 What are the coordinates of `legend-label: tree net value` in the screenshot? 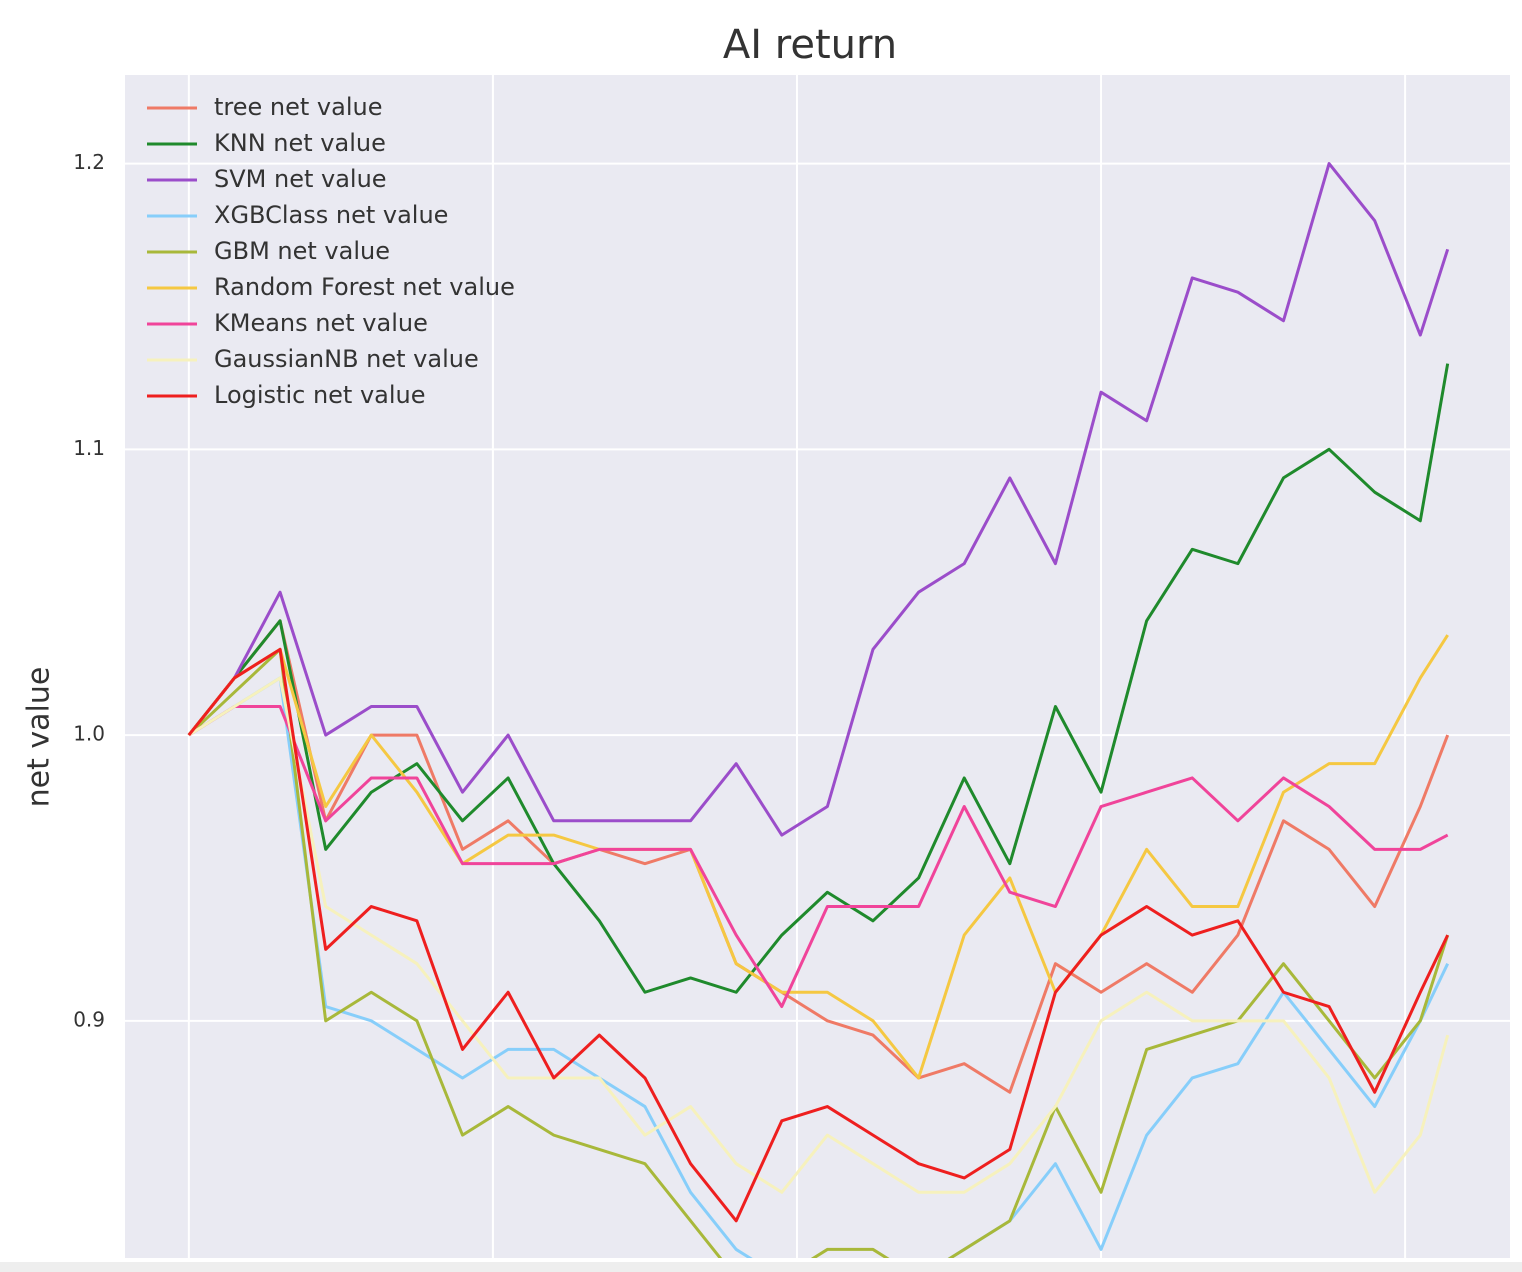 It's located at (298, 107).